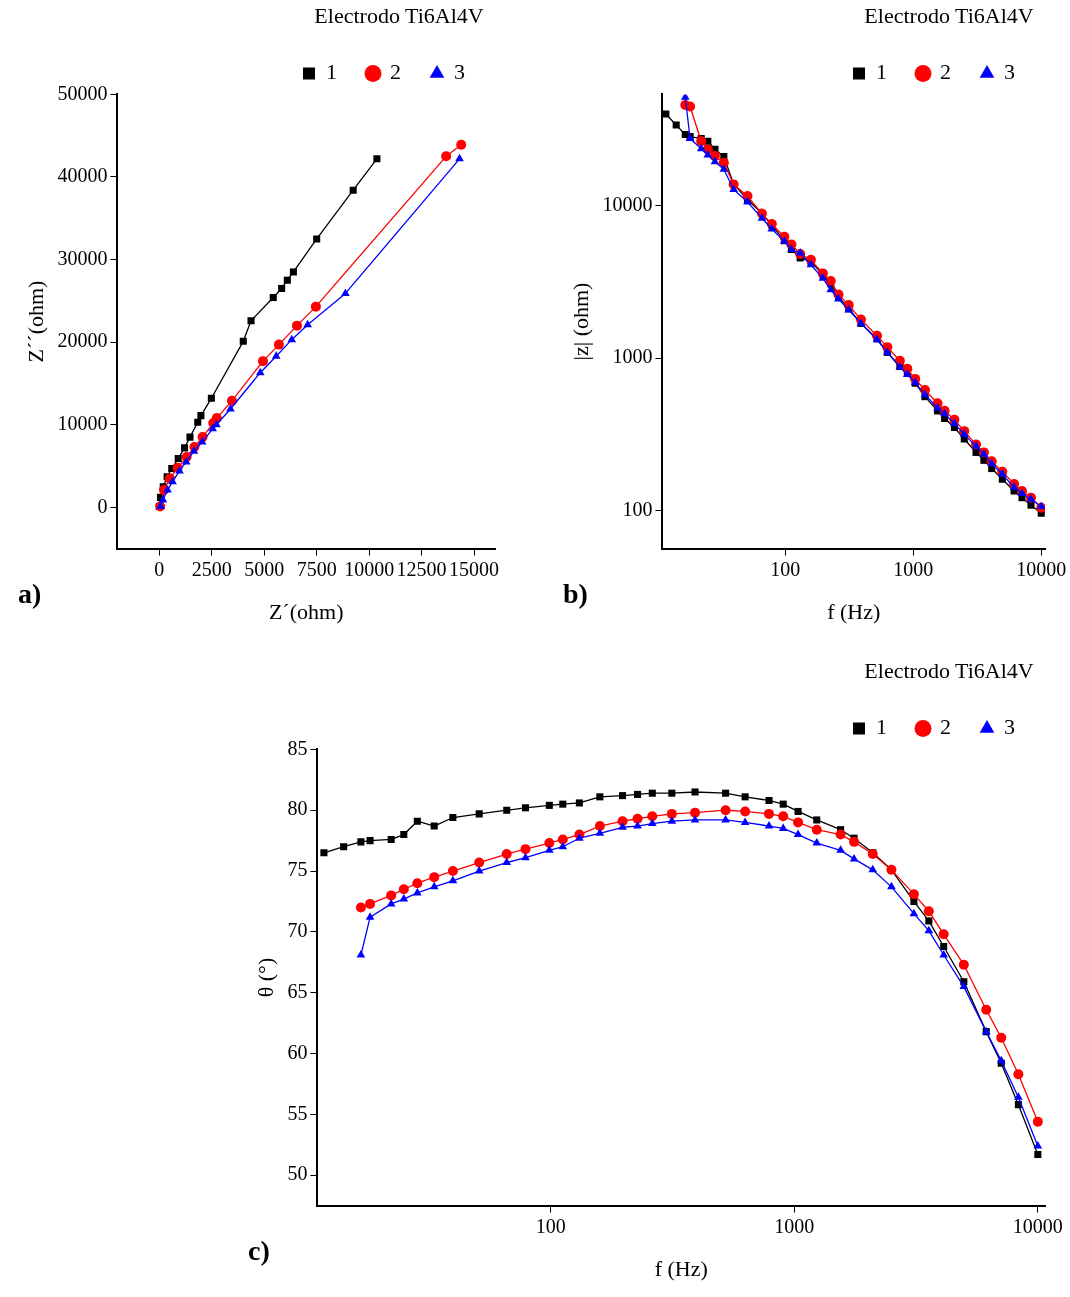  I want to click on x-tick-label: 5000, so click(264, 568).